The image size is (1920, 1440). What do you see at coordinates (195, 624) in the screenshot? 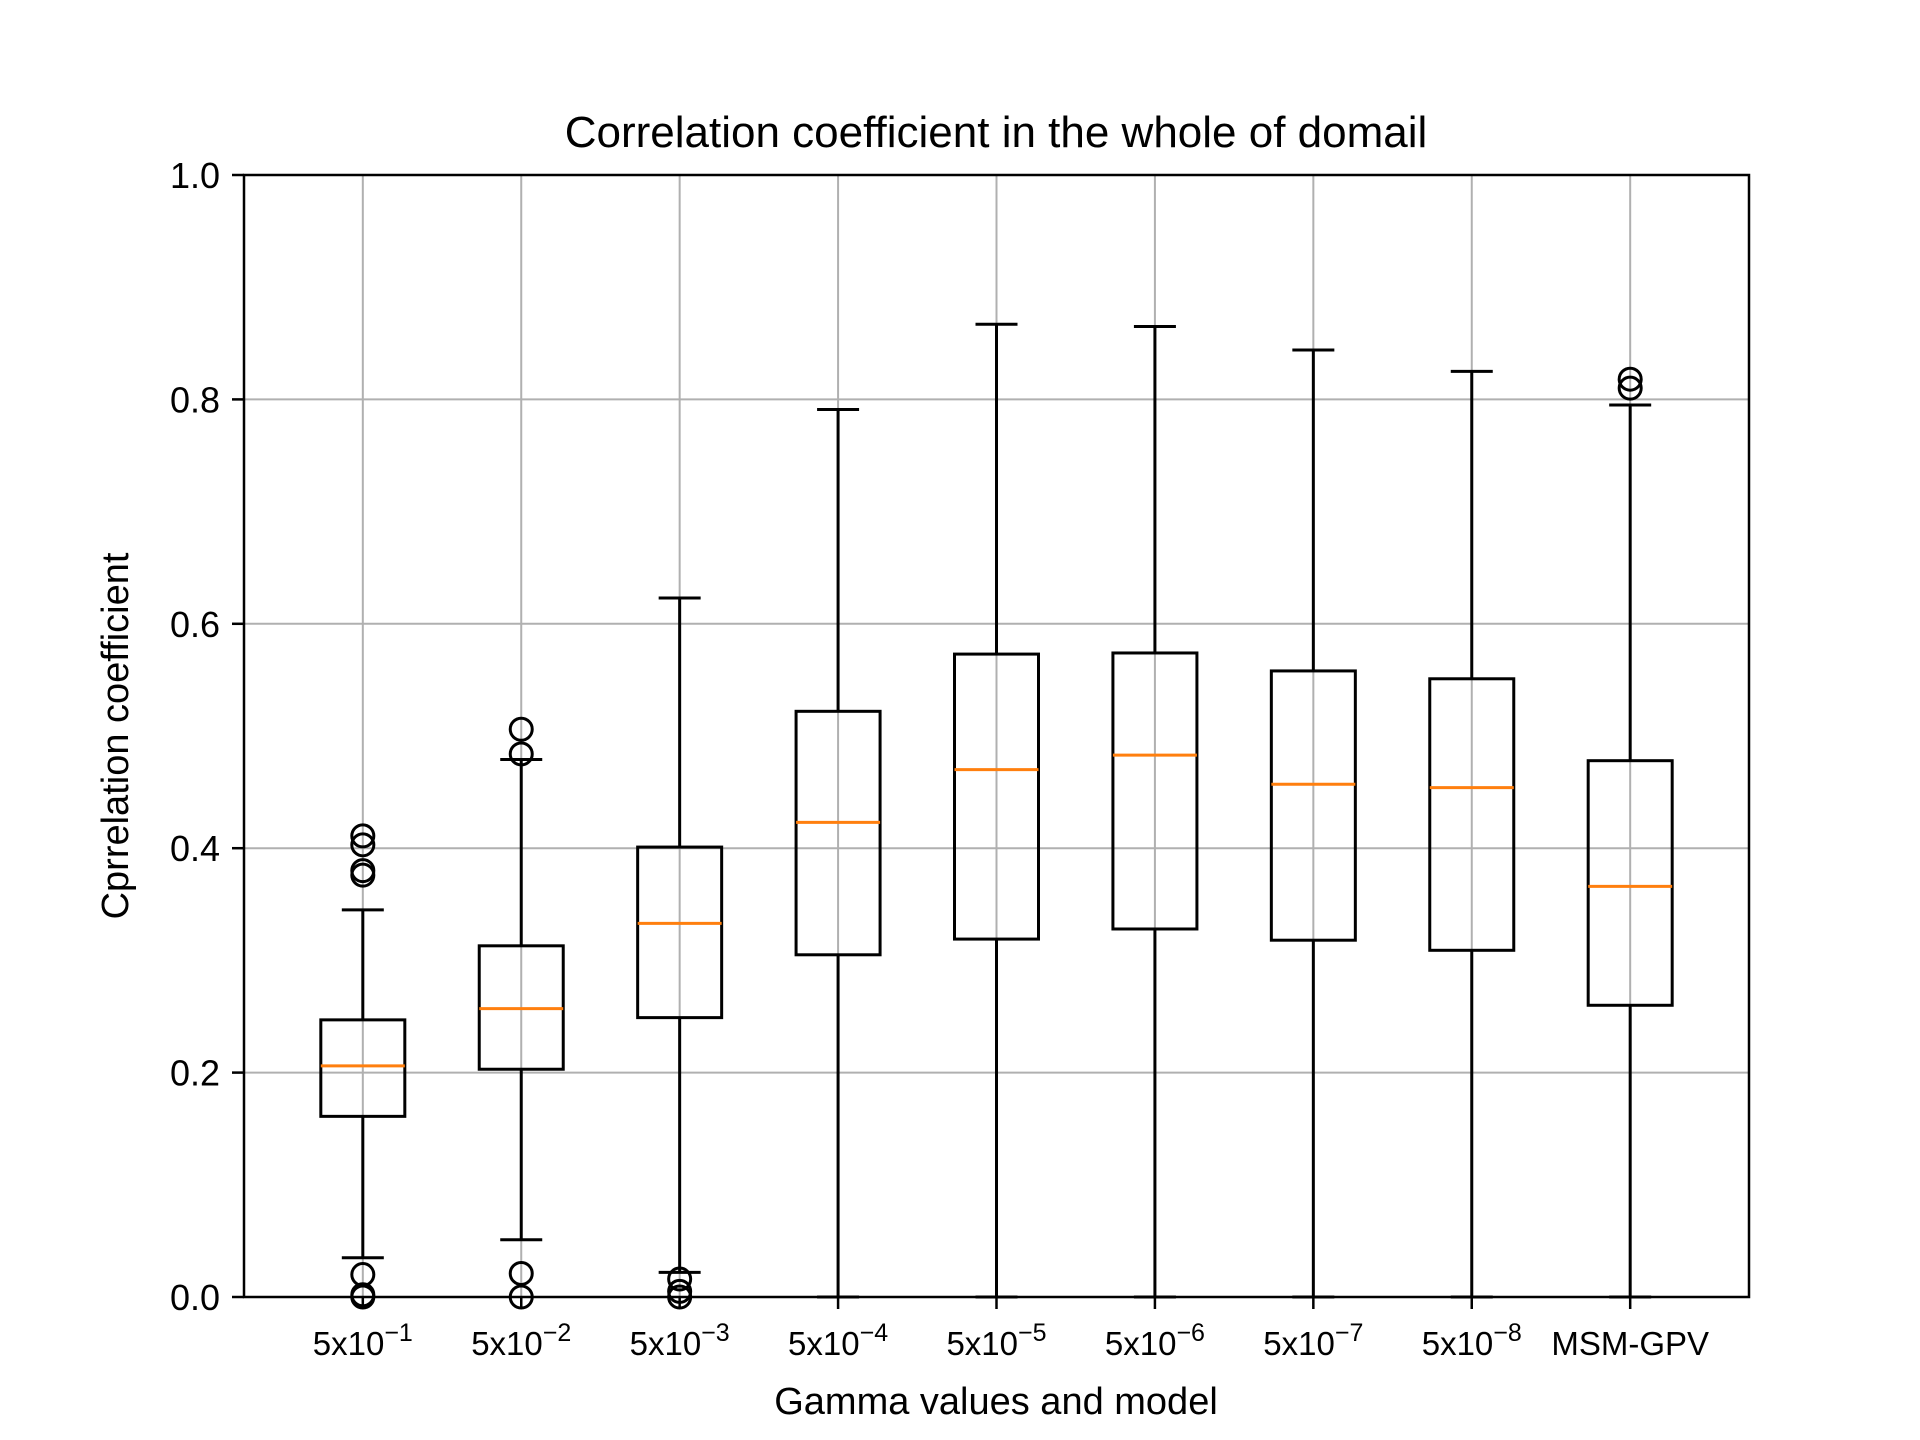
I see `y-tick-label: 0.6` at bounding box center [195, 624].